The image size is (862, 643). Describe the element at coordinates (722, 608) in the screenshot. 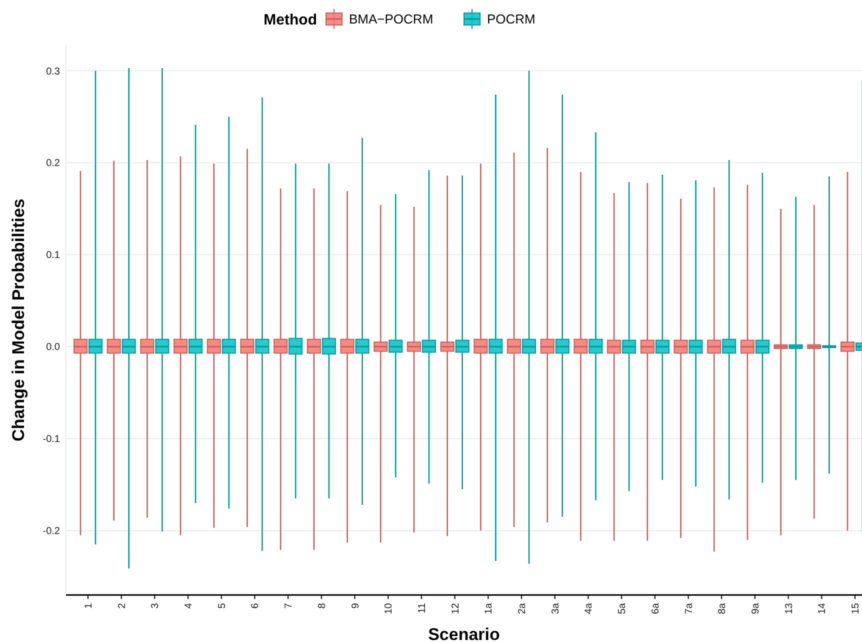

I see `x-tick-label: 8a` at that location.